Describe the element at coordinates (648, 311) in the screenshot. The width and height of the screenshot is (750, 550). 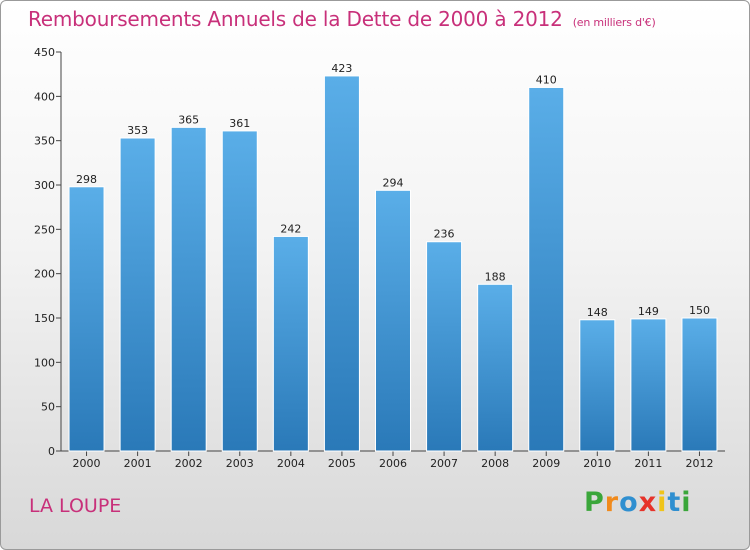
I see `bar-value-label: 149` at that location.